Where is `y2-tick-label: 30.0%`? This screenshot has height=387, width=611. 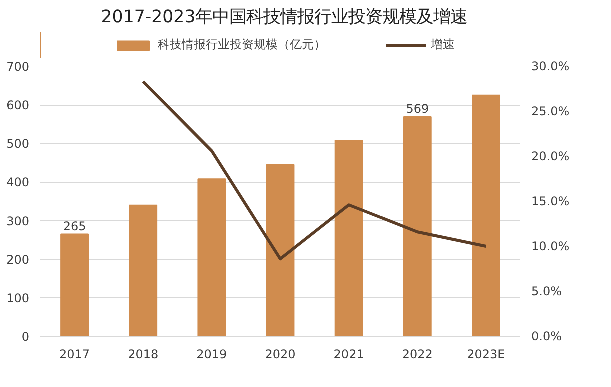
y2-tick-label: 30.0% is located at coordinates (551, 67).